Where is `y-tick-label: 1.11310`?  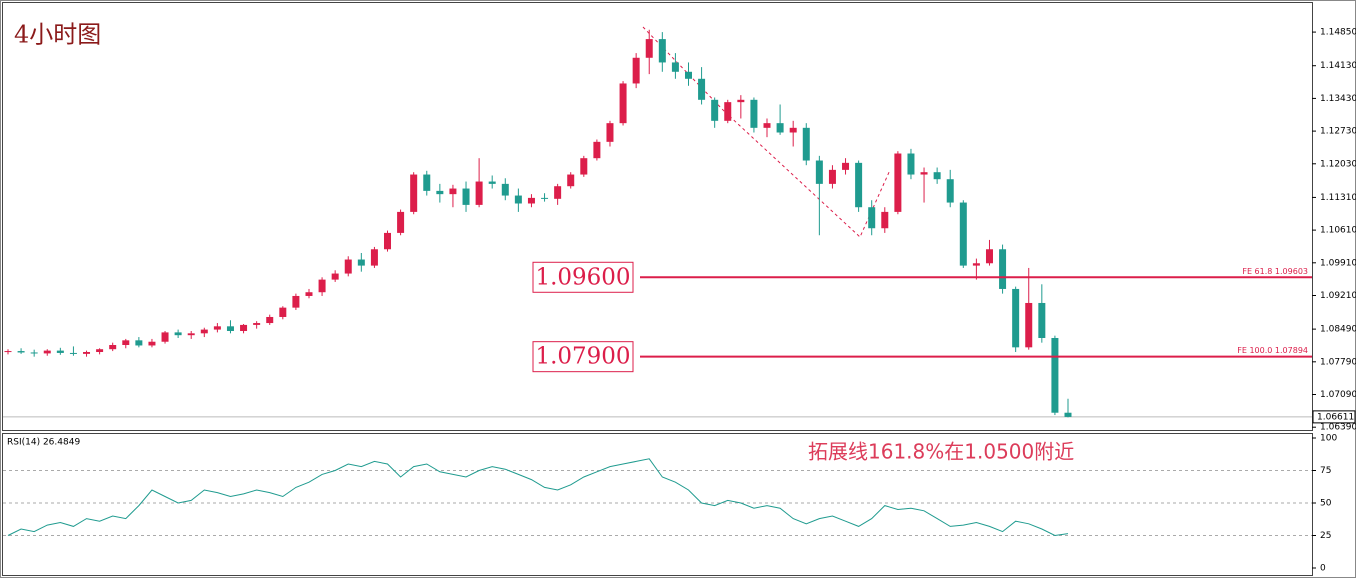 y-tick-label: 1.11310 is located at coordinates (1338, 198).